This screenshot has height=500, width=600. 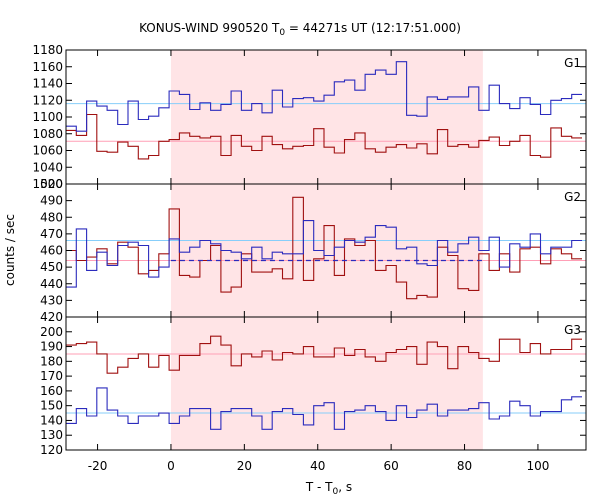 What do you see at coordinates (47, 84) in the screenshot?
I see `g1-y-tick-label: 1140` at bounding box center [47, 84].